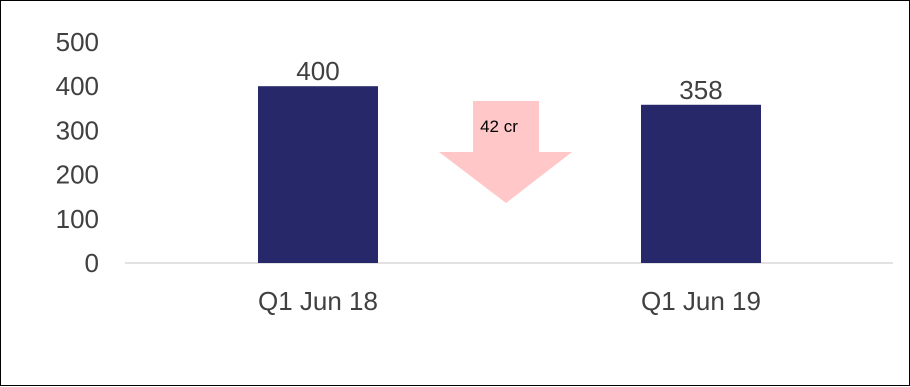  Describe the element at coordinates (317, 71) in the screenshot. I see `bar-value-label: 400` at that location.